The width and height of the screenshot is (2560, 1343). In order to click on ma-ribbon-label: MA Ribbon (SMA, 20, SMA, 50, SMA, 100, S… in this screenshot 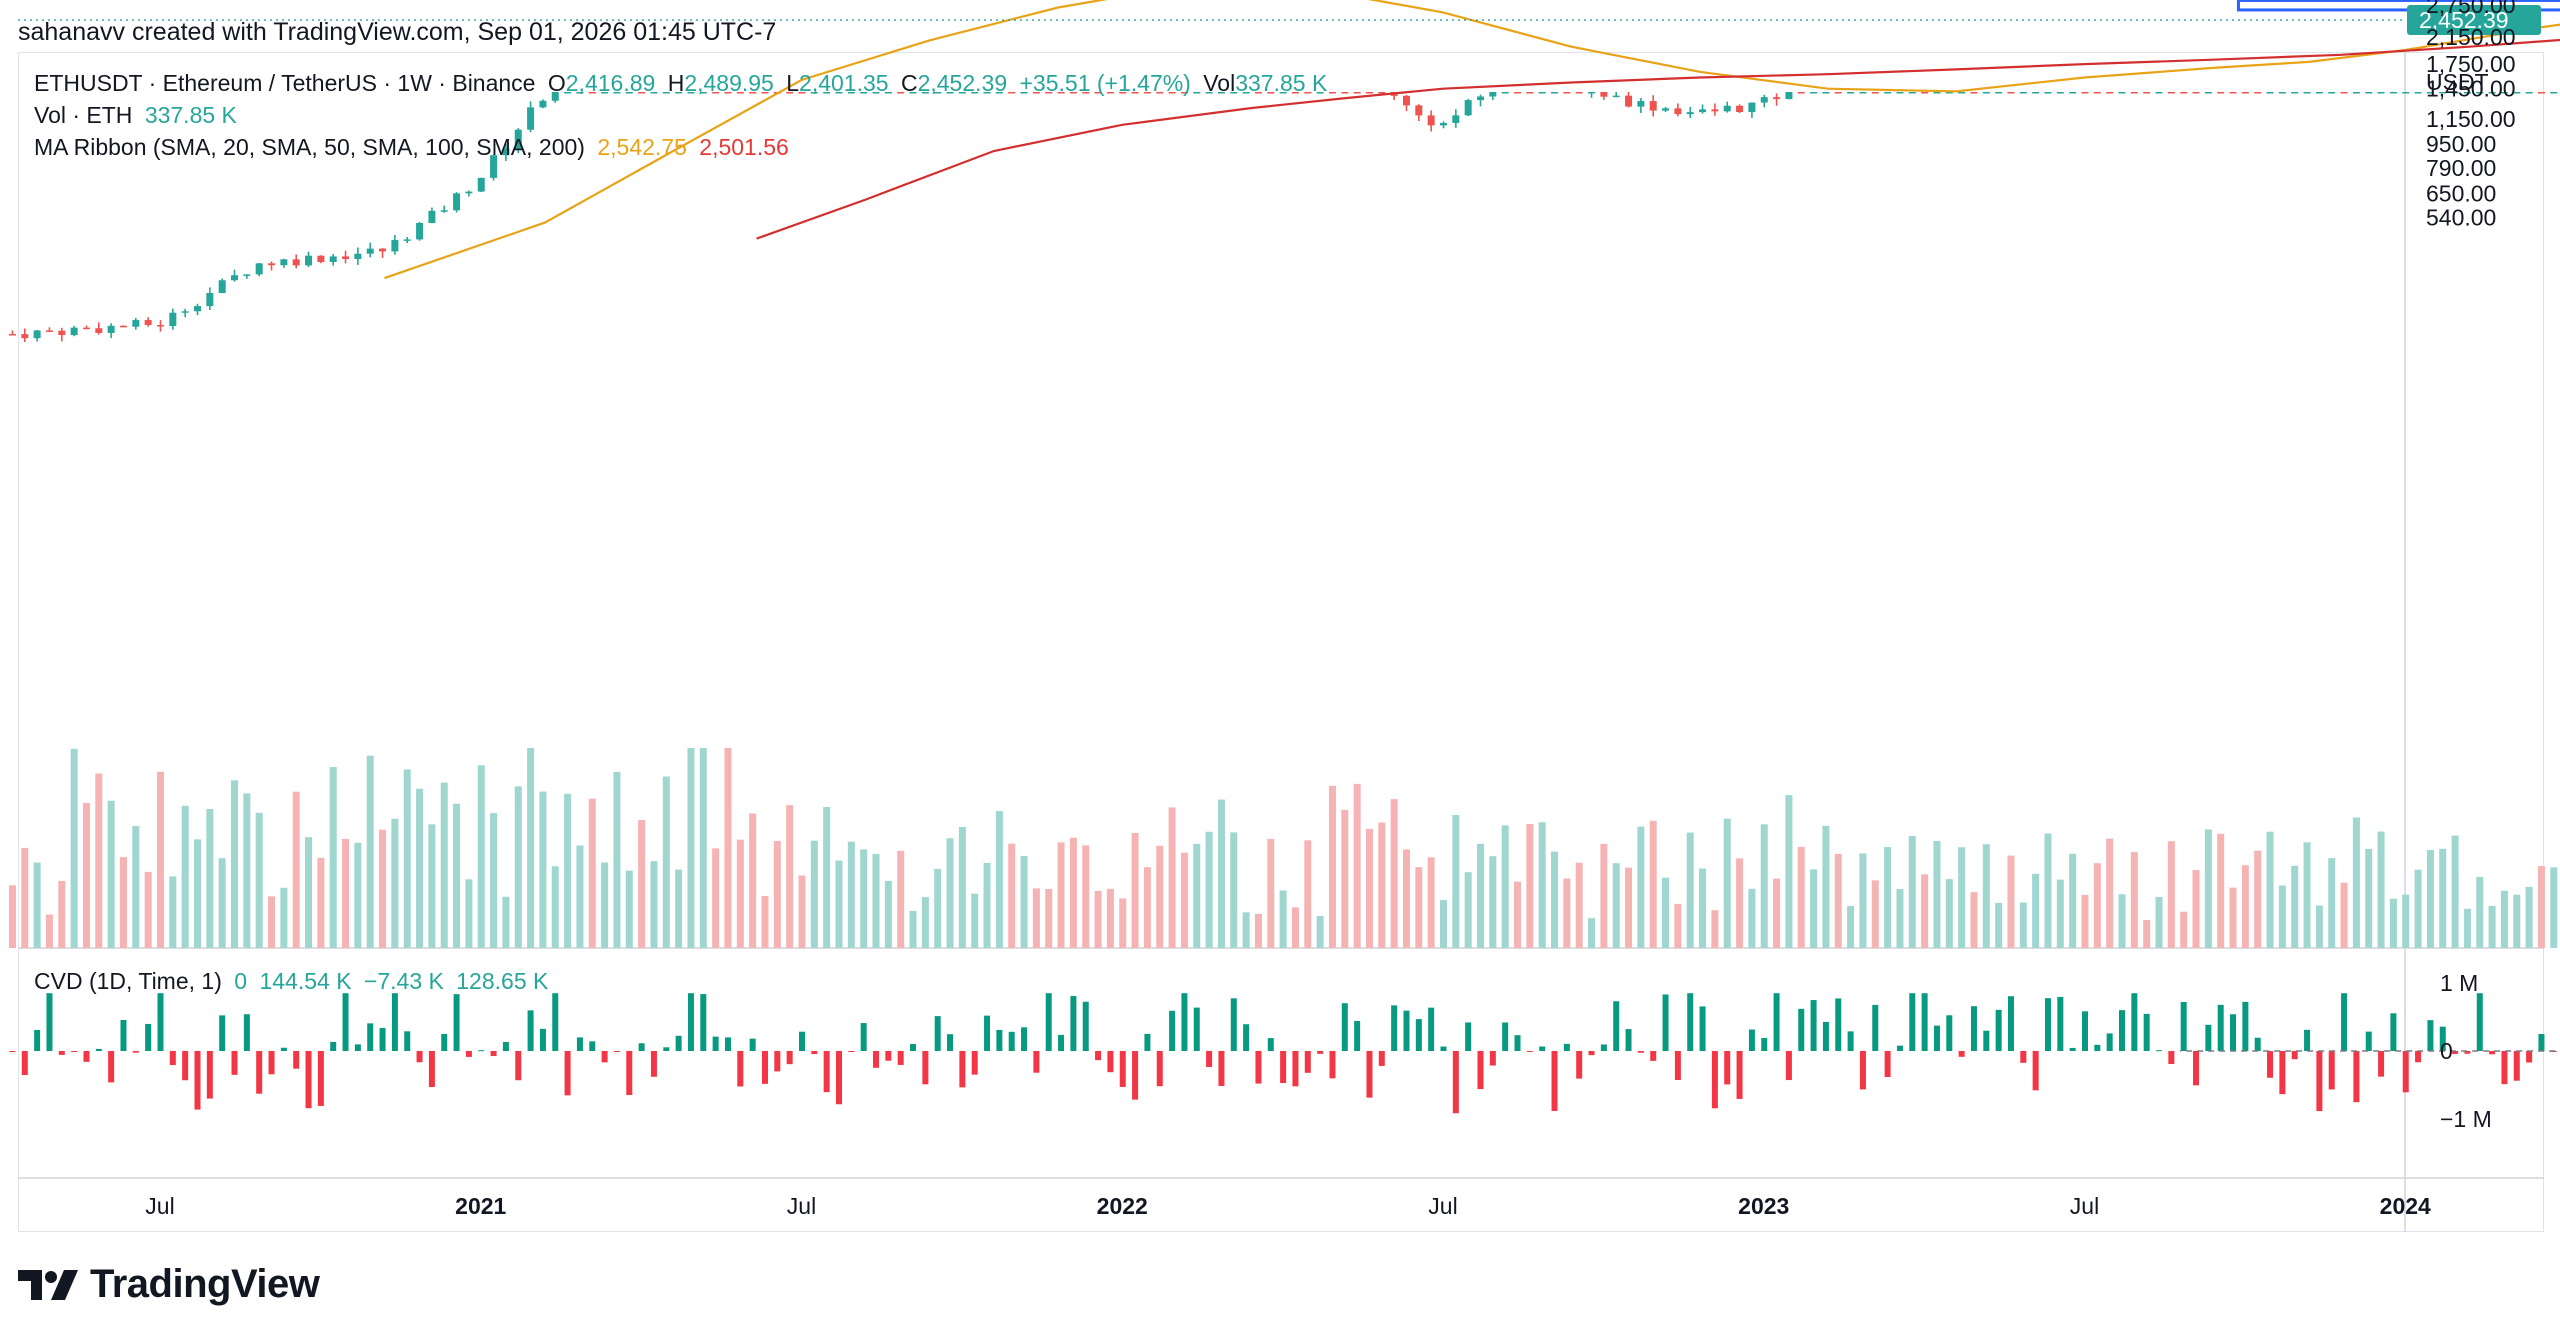, I will do `click(309, 147)`.